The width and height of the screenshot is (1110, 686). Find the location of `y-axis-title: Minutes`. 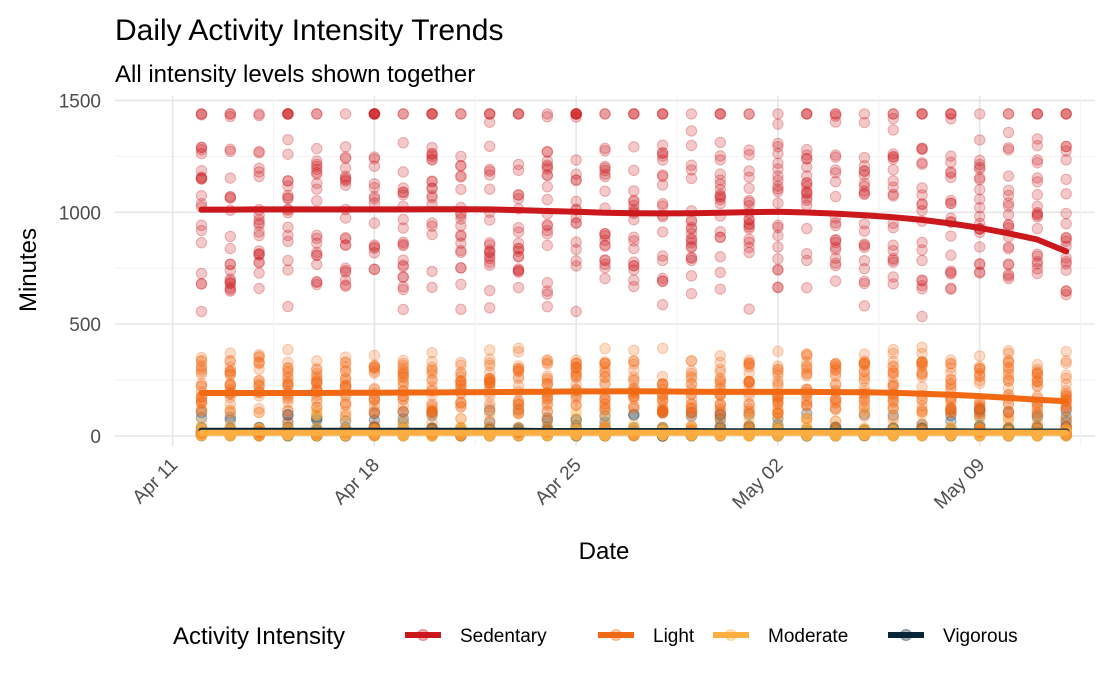

y-axis-title: Minutes is located at coordinates (28, 270).